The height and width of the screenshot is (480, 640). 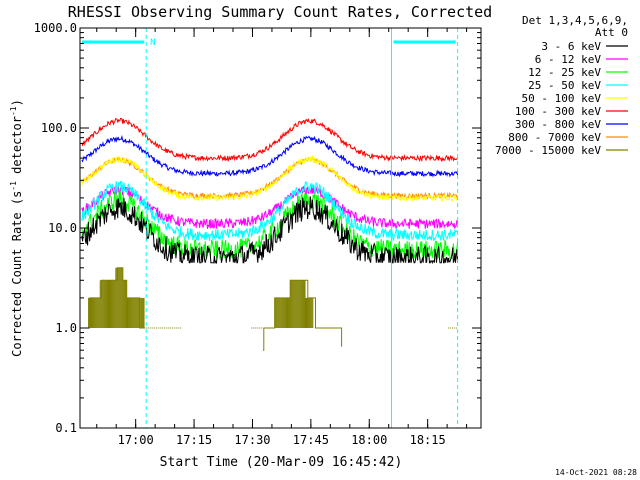 What do you see at coordinates (252, 440) in the screenshot?
I see `x-tick-label: 17:30` at bounding box center [252, 440].